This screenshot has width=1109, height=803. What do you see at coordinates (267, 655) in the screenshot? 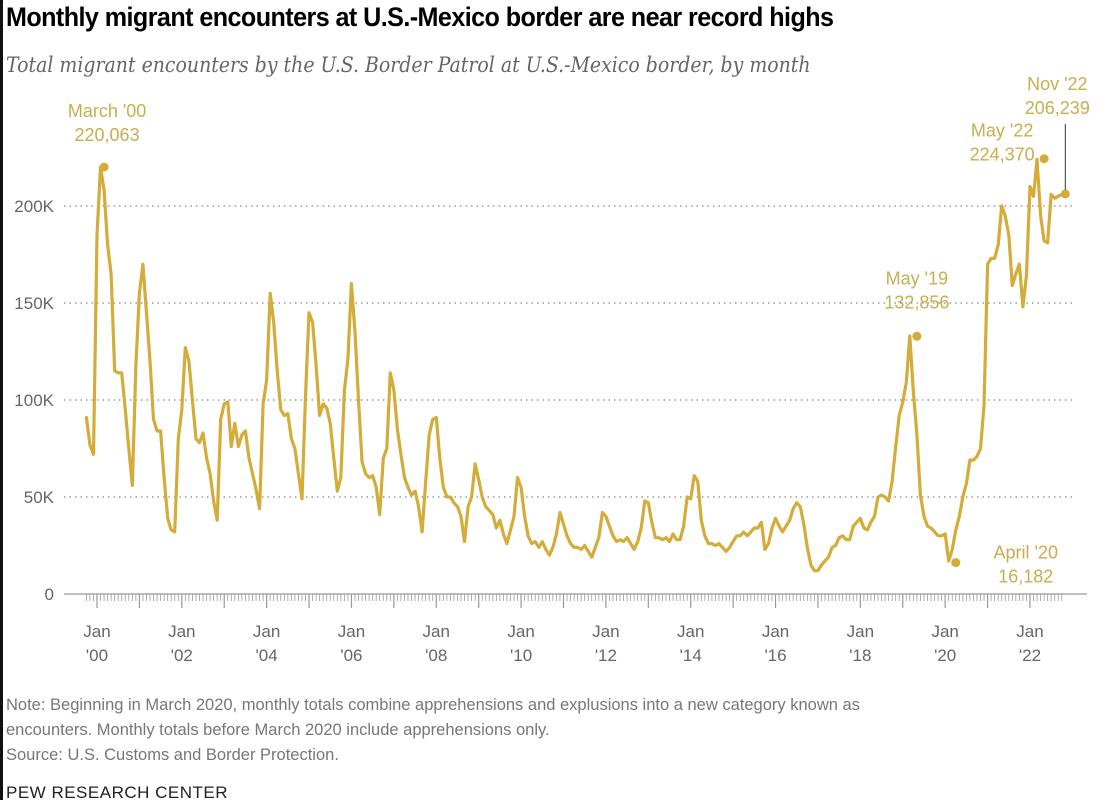
I see `x-tick-label-year: '04` at bounding box center [267, 655].